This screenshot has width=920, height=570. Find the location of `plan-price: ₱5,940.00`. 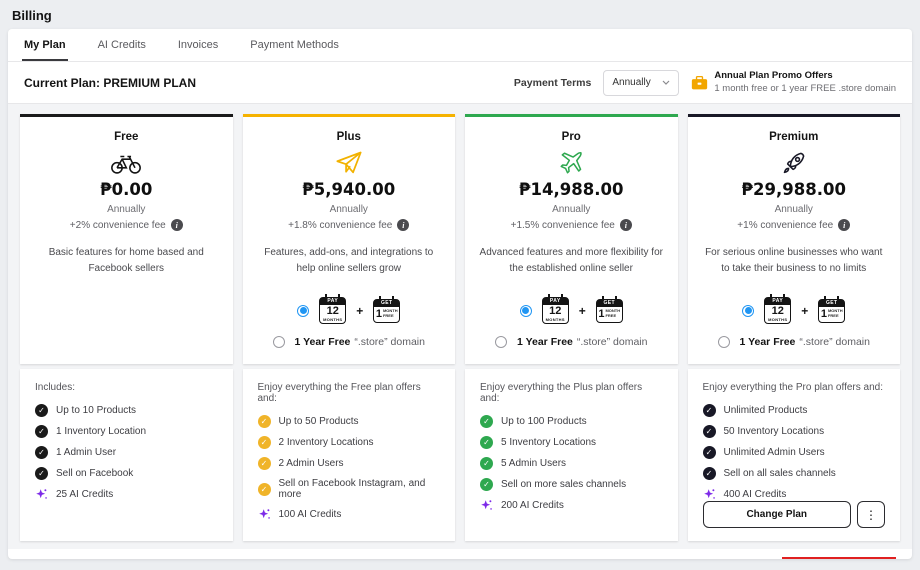

plan-price: ₱5,940.00 is located at coordinates (349, 189).